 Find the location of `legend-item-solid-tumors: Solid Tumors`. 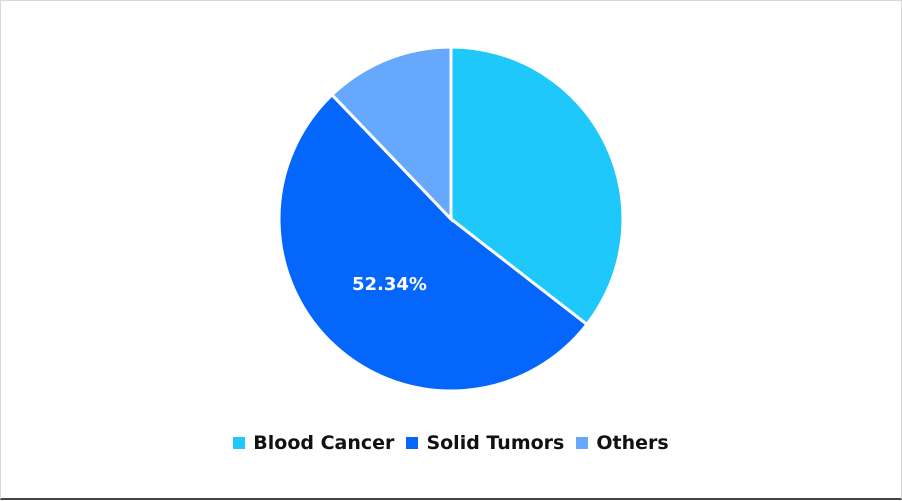

legend-item-solid-tumors: Solid Tumors is located at coordinates (485, 443).